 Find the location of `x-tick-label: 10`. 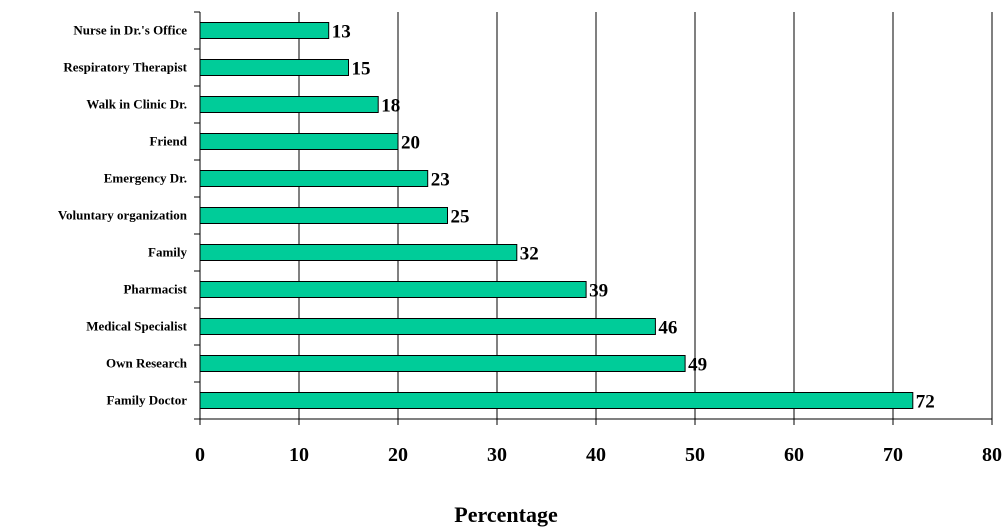

x-tick-label: 10 is located at coordinates (299, 455).